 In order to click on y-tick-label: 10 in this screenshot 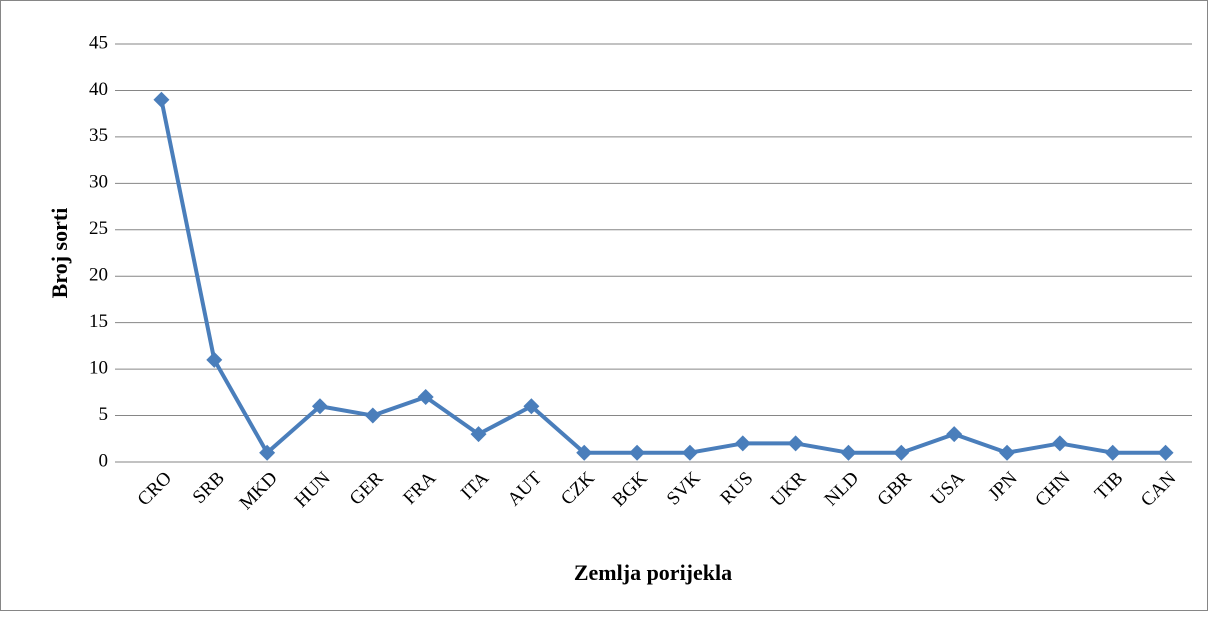, I will do `click(98, 367)`.